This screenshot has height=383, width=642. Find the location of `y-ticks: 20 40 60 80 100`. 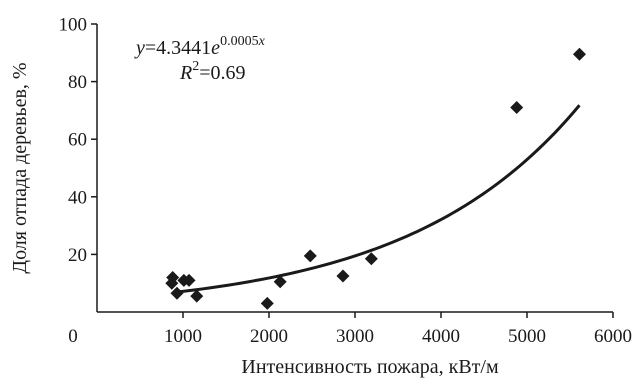

y-ticks: 20 40 60 80 100 is located at coordinates (78, 140).